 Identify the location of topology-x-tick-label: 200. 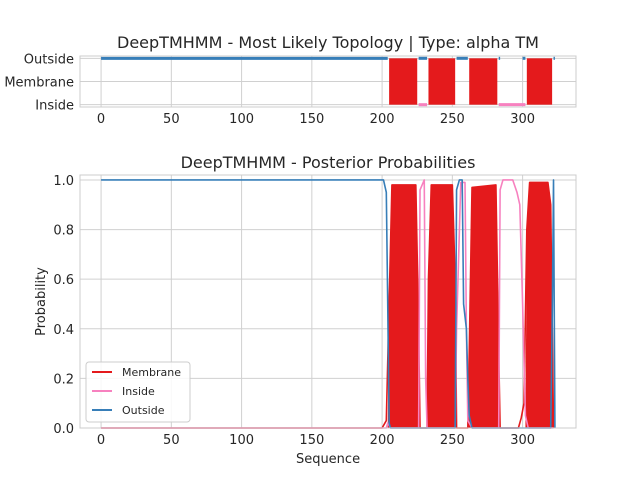
(382, 119).